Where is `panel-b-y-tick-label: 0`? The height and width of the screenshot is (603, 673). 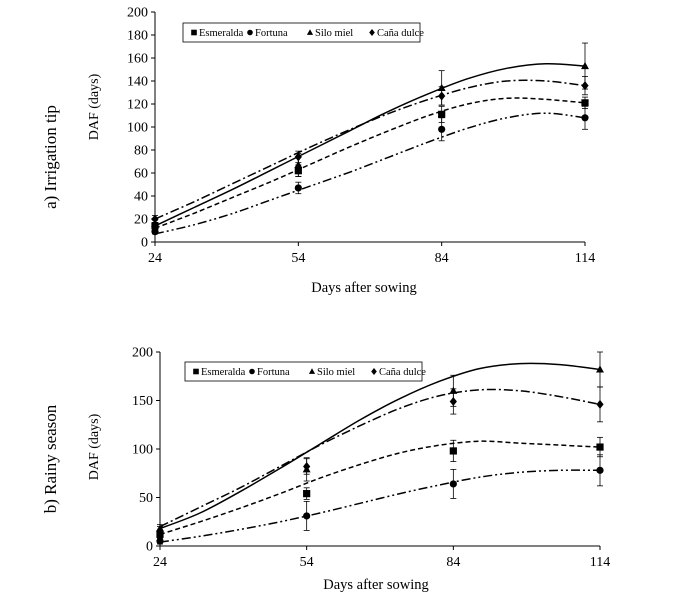 panel-b-y-tick-label: 0 is located at coordinates (149, 547).